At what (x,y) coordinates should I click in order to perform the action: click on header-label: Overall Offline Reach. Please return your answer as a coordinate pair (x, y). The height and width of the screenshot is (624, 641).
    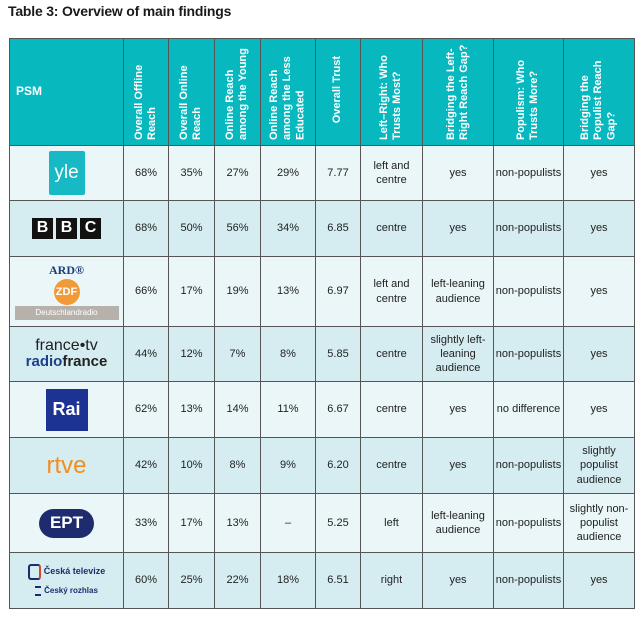
    Looking at the image, I should click on (145, 102).